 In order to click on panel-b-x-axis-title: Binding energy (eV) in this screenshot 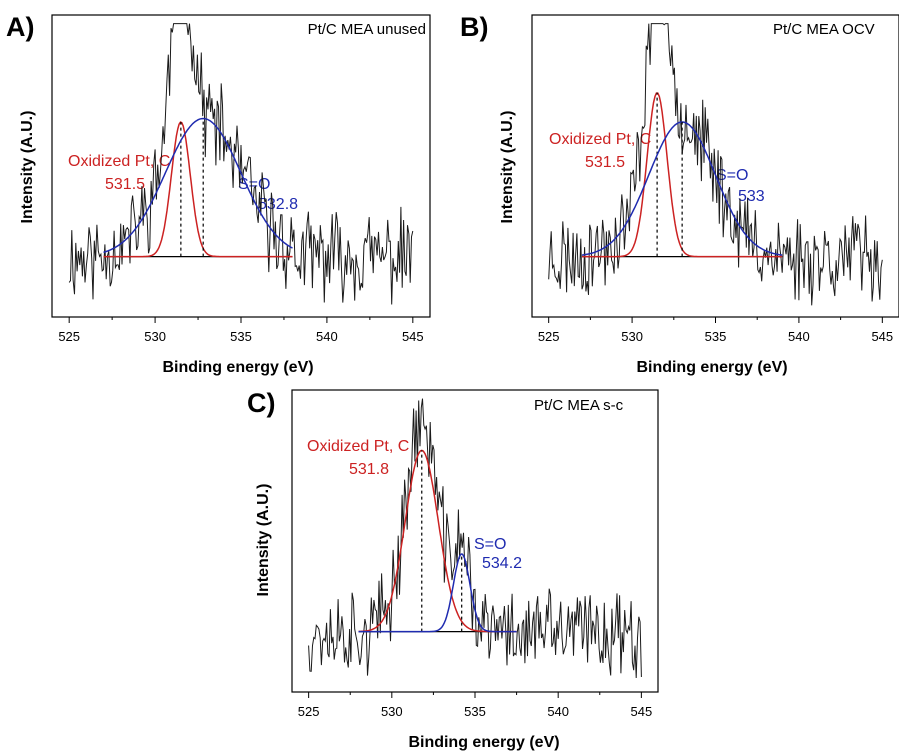, I will do `click(711, 367)`.